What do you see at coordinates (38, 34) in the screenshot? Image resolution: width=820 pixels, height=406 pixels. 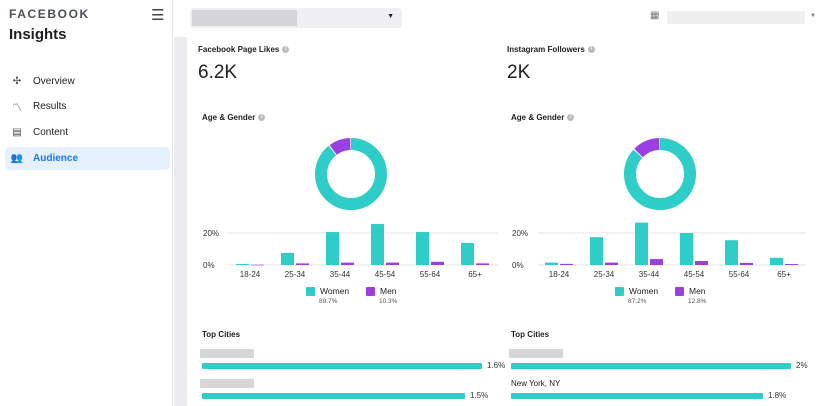 I see `page-title: Insights` at bounding box center [38, 34].